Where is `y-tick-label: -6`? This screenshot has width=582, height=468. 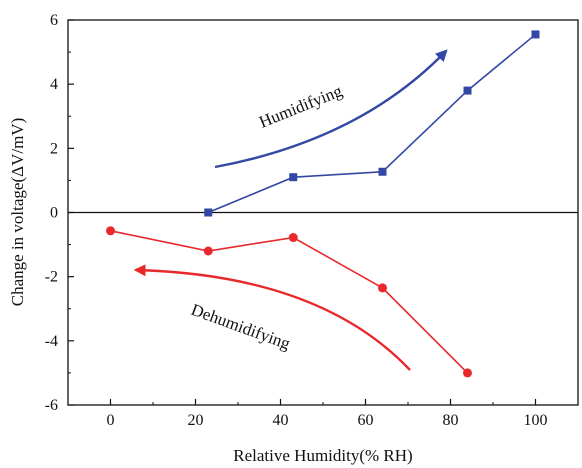
y-tick-label: -6 is located at coordinates (51, 405).